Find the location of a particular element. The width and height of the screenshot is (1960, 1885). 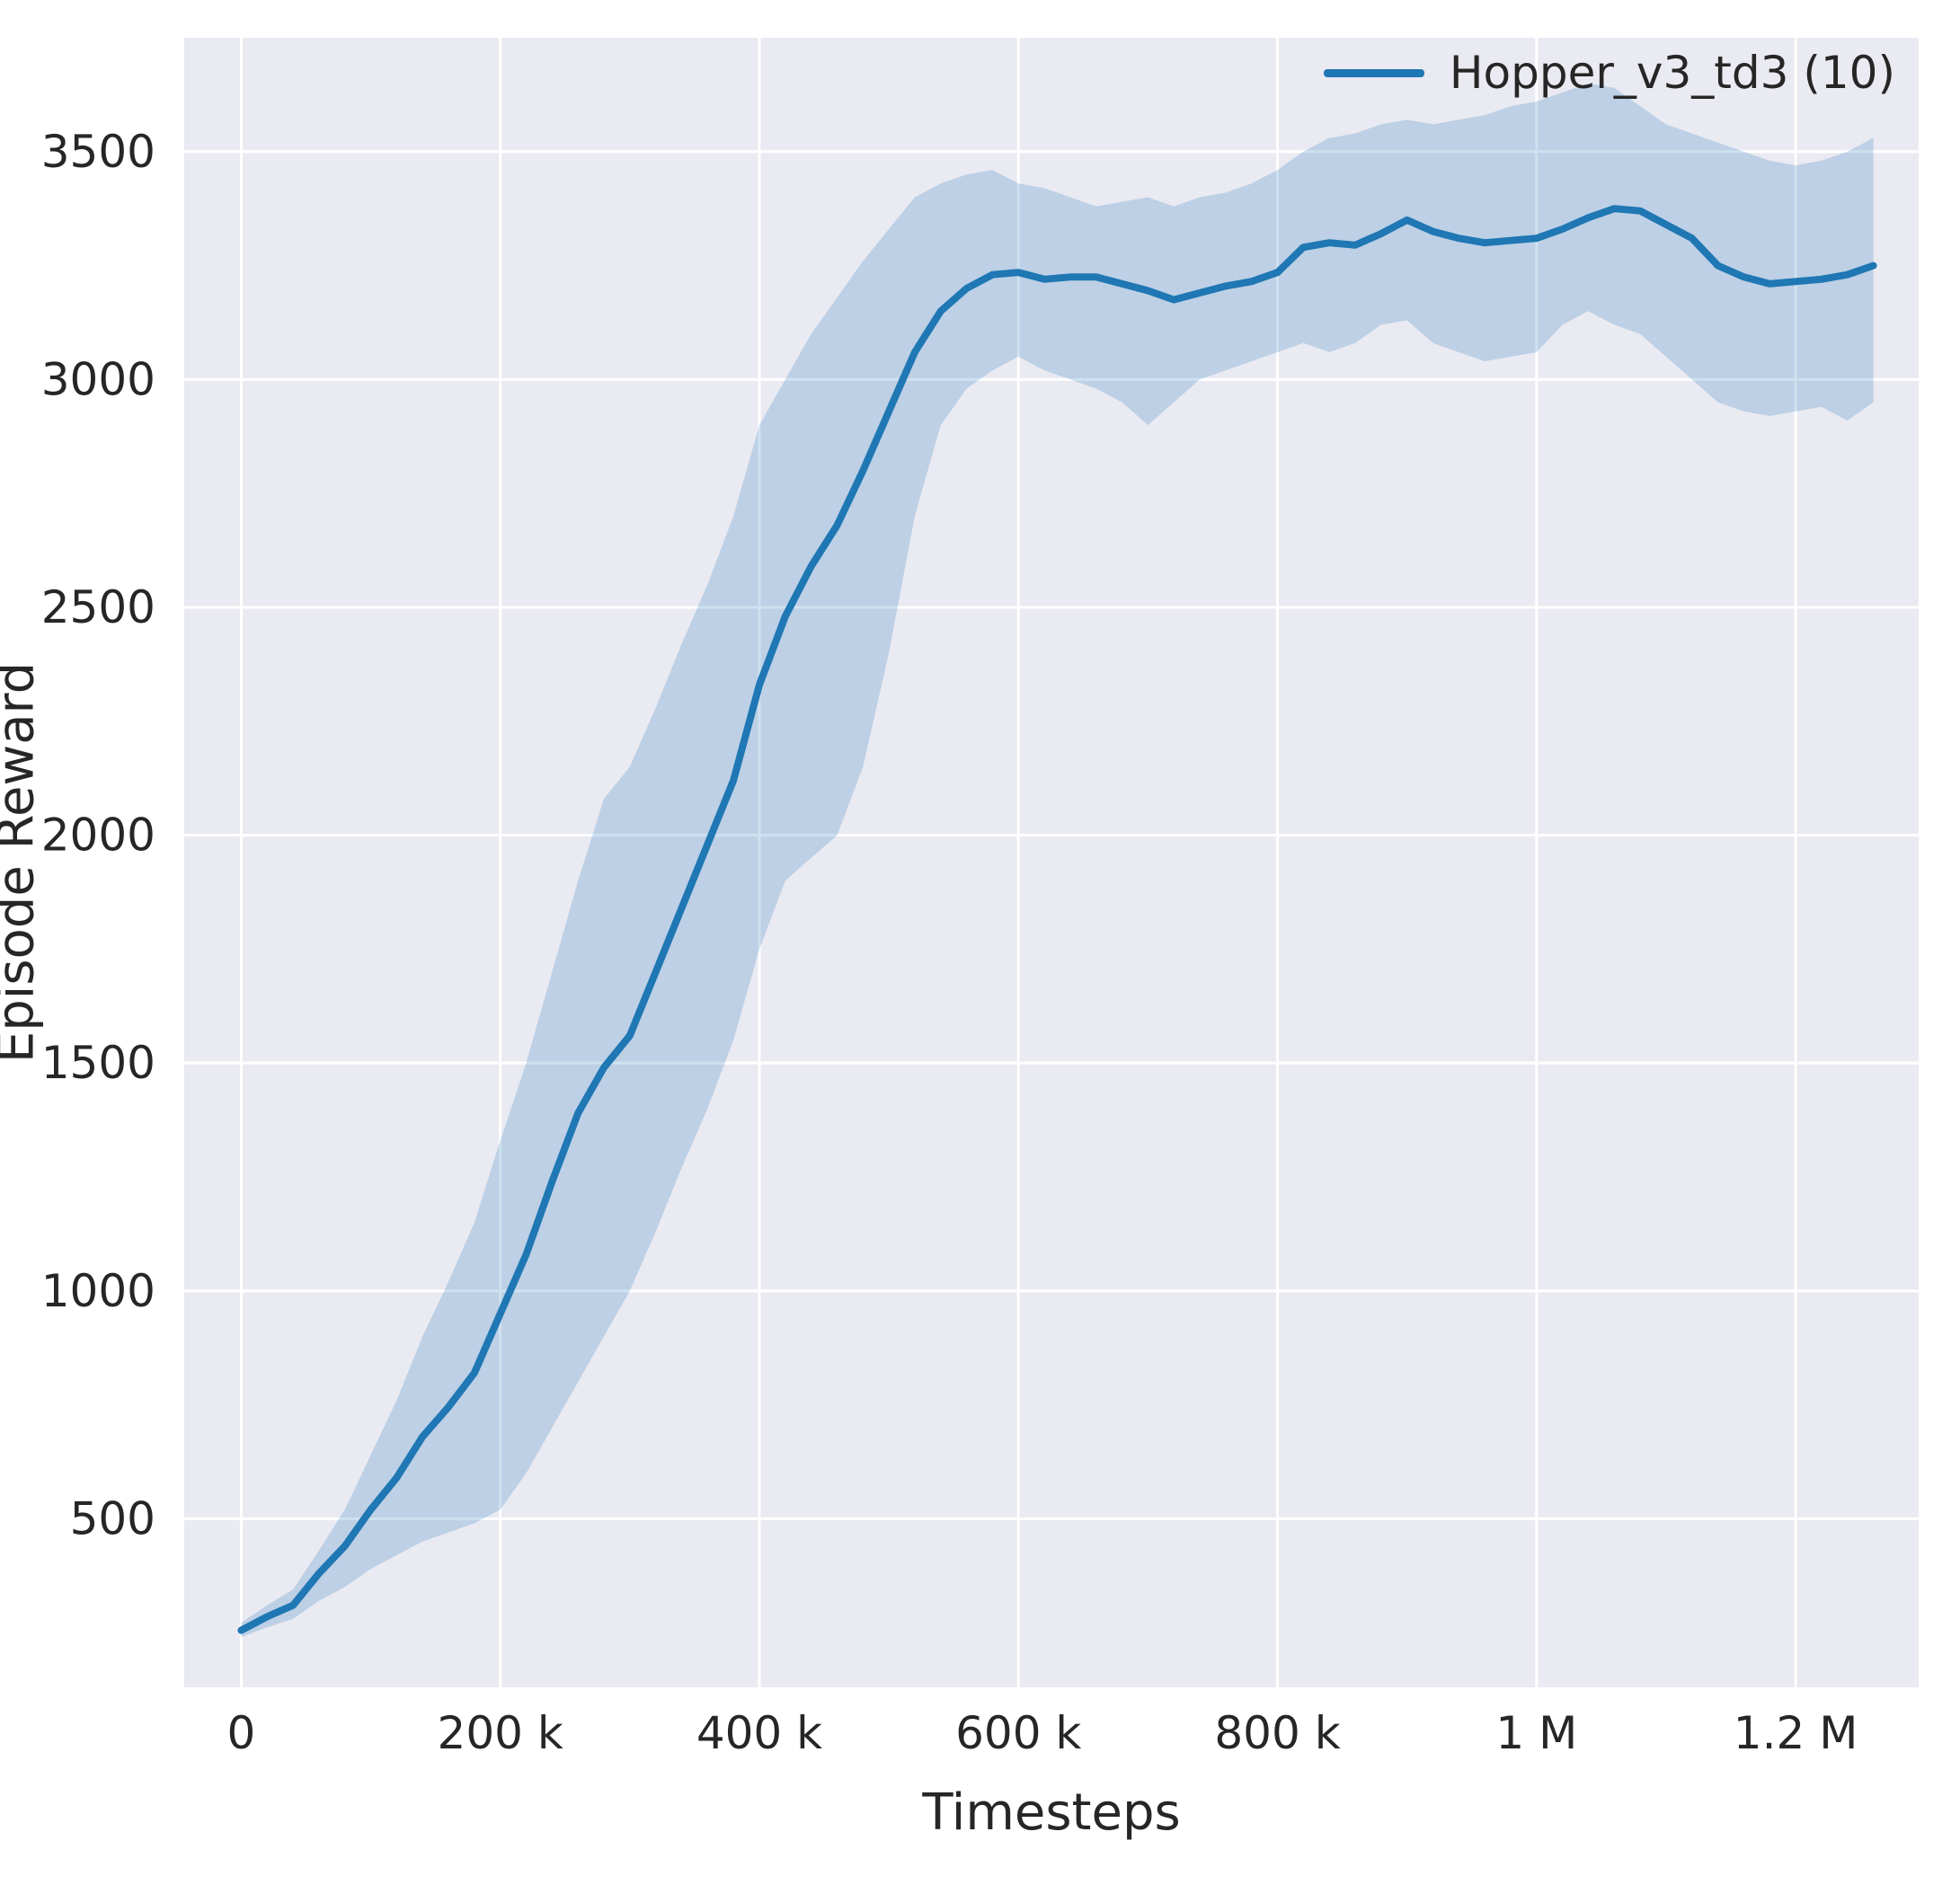

x-axis-label: Timesteps is located at coordinates (1051, 1812).